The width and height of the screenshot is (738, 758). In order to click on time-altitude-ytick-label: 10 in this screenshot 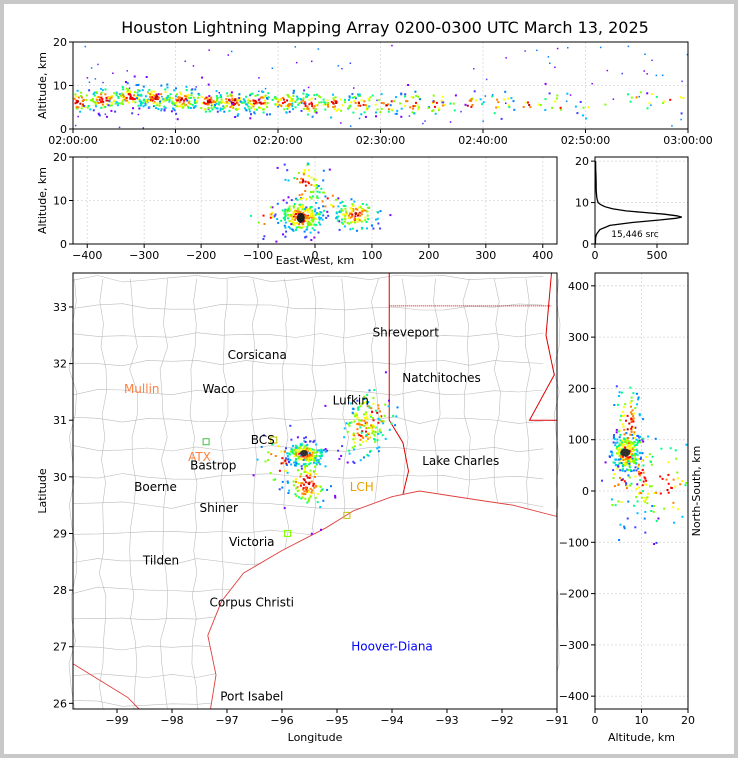, I will do `click(60, 86)`.